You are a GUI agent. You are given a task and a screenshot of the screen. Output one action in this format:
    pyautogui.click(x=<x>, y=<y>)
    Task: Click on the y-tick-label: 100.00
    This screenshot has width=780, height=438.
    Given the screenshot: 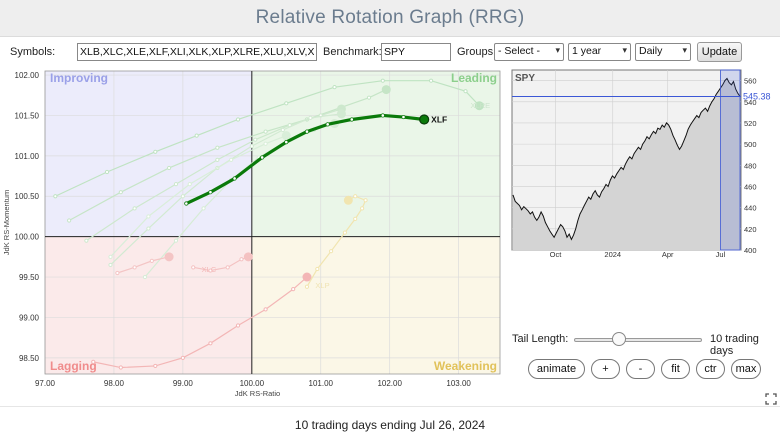 What is the action you would take?
    pyautogui.click(x=27, y=237)
    